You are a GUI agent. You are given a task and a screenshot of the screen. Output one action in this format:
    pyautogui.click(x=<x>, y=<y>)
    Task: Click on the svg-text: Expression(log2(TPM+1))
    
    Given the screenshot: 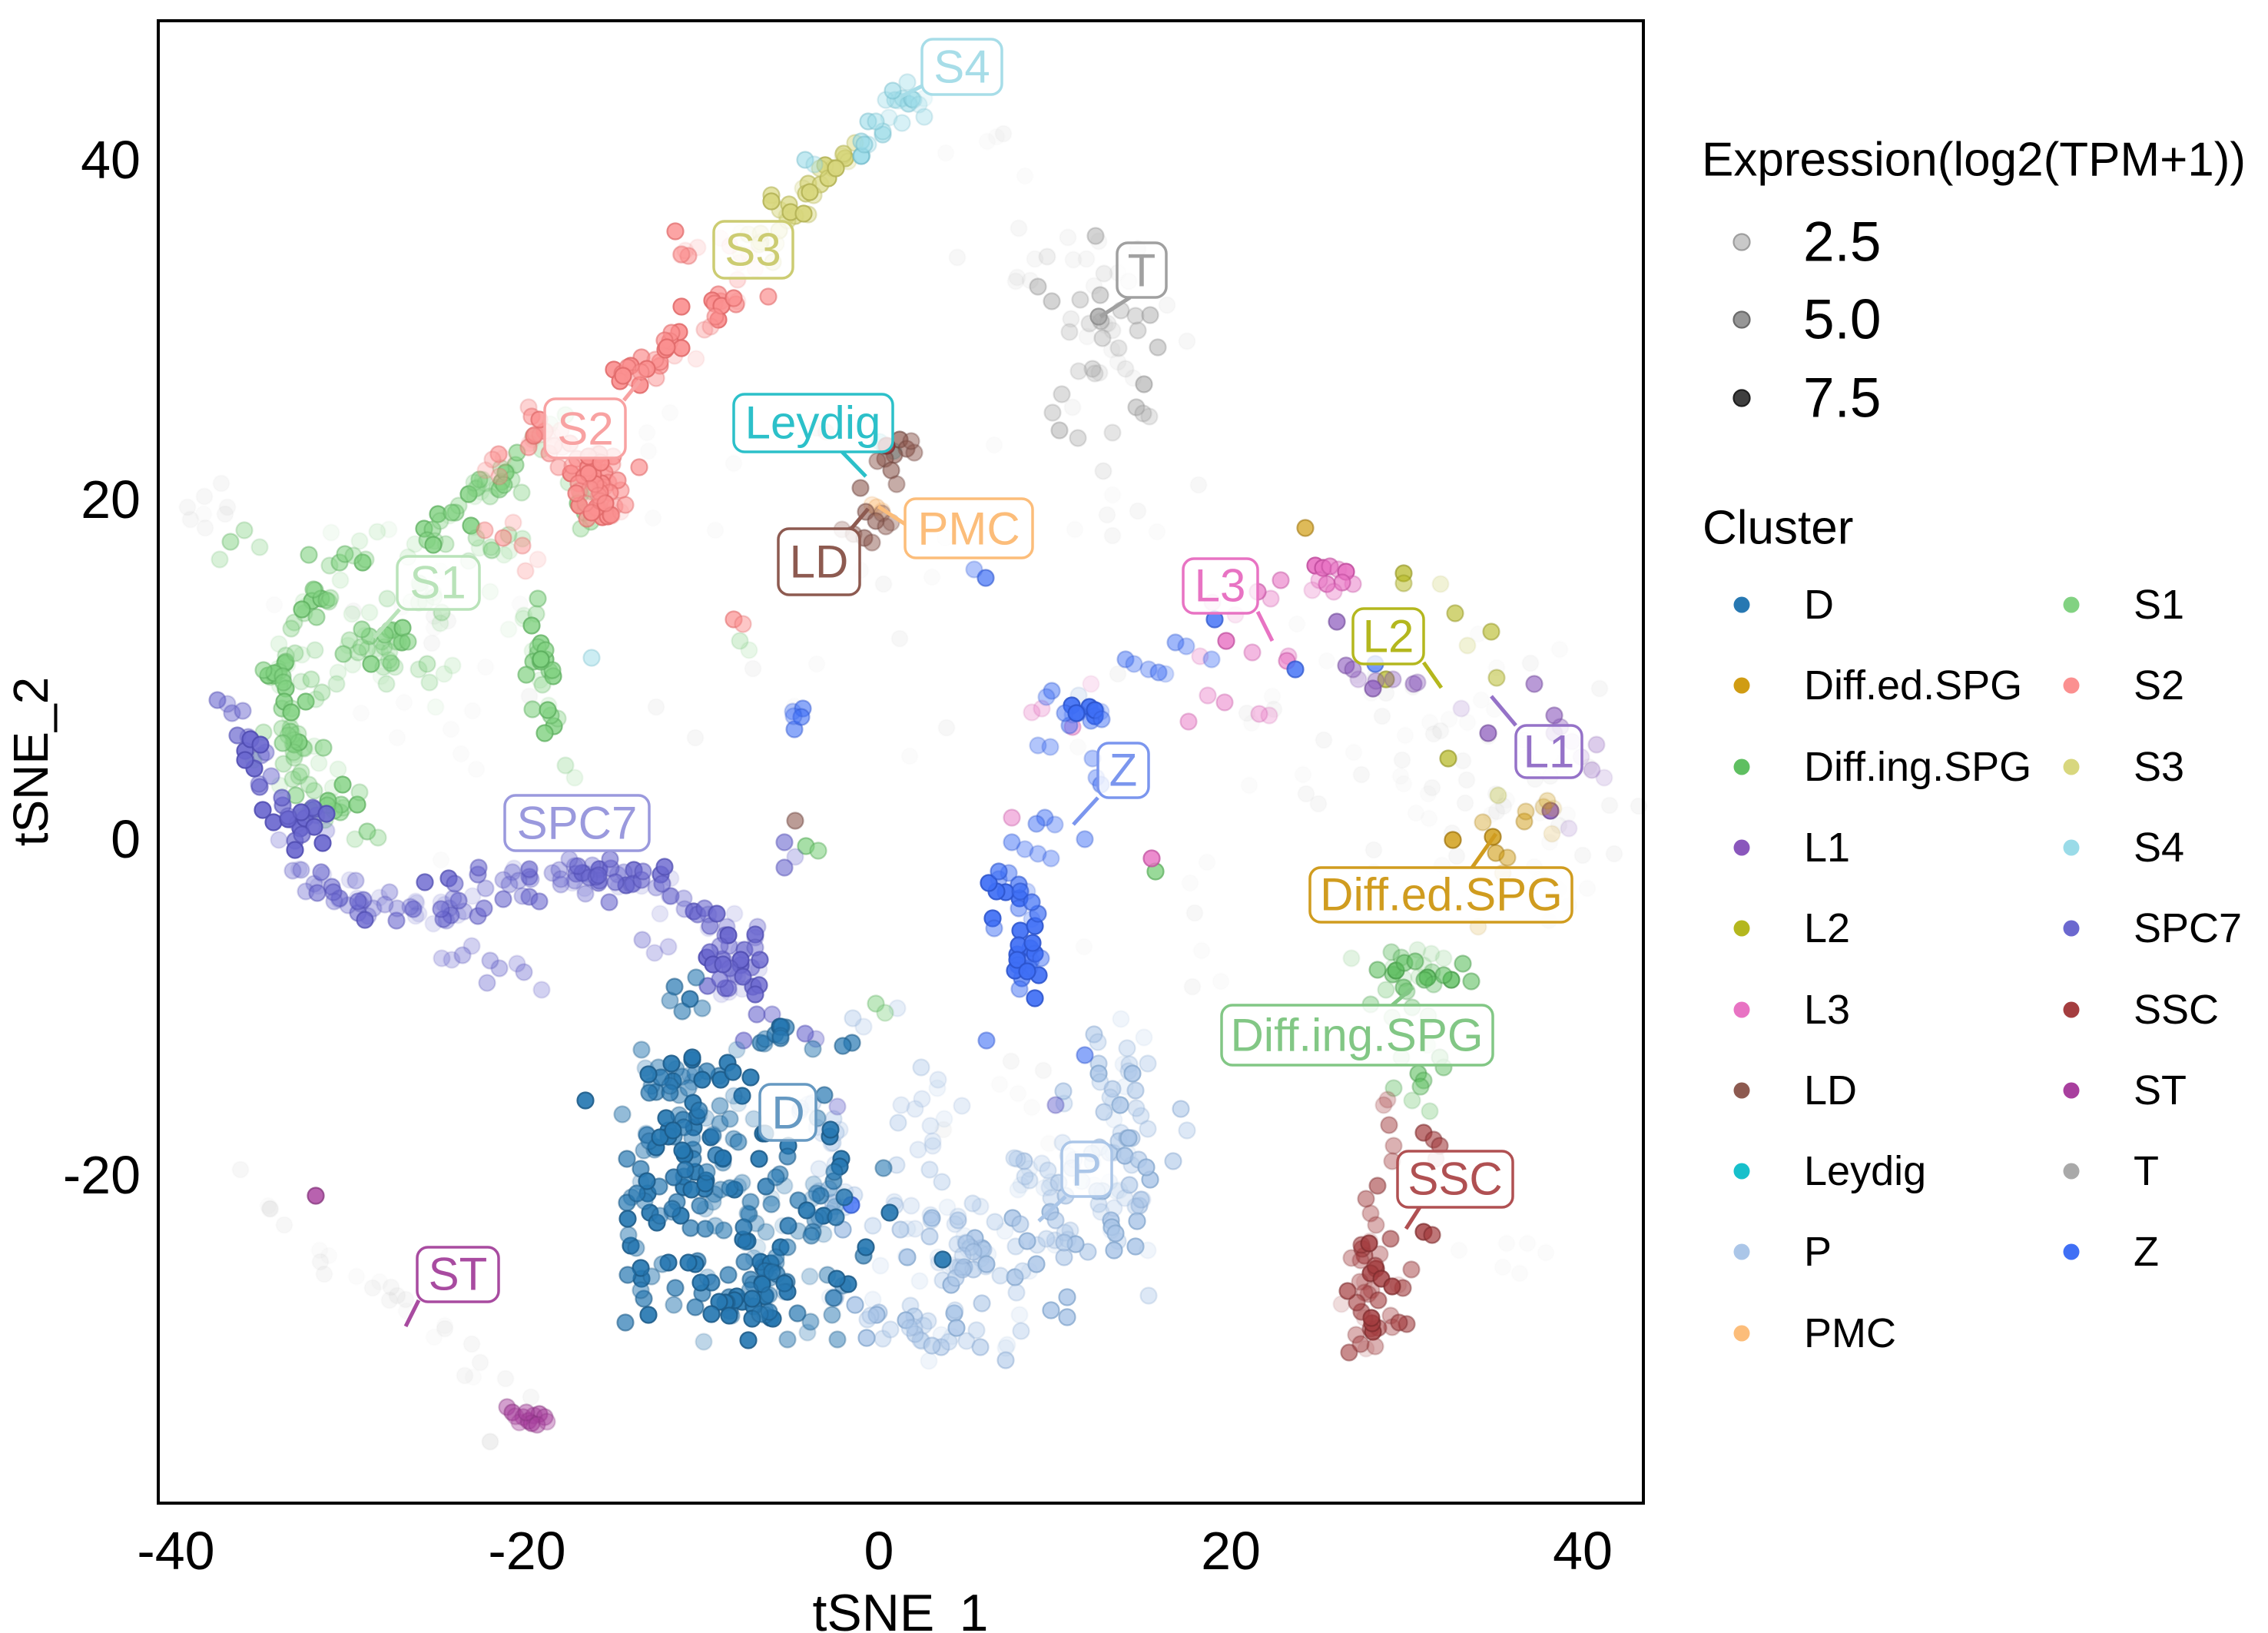 What is the action you would take?
    pyautogui.click(x=1974, y=161)
    